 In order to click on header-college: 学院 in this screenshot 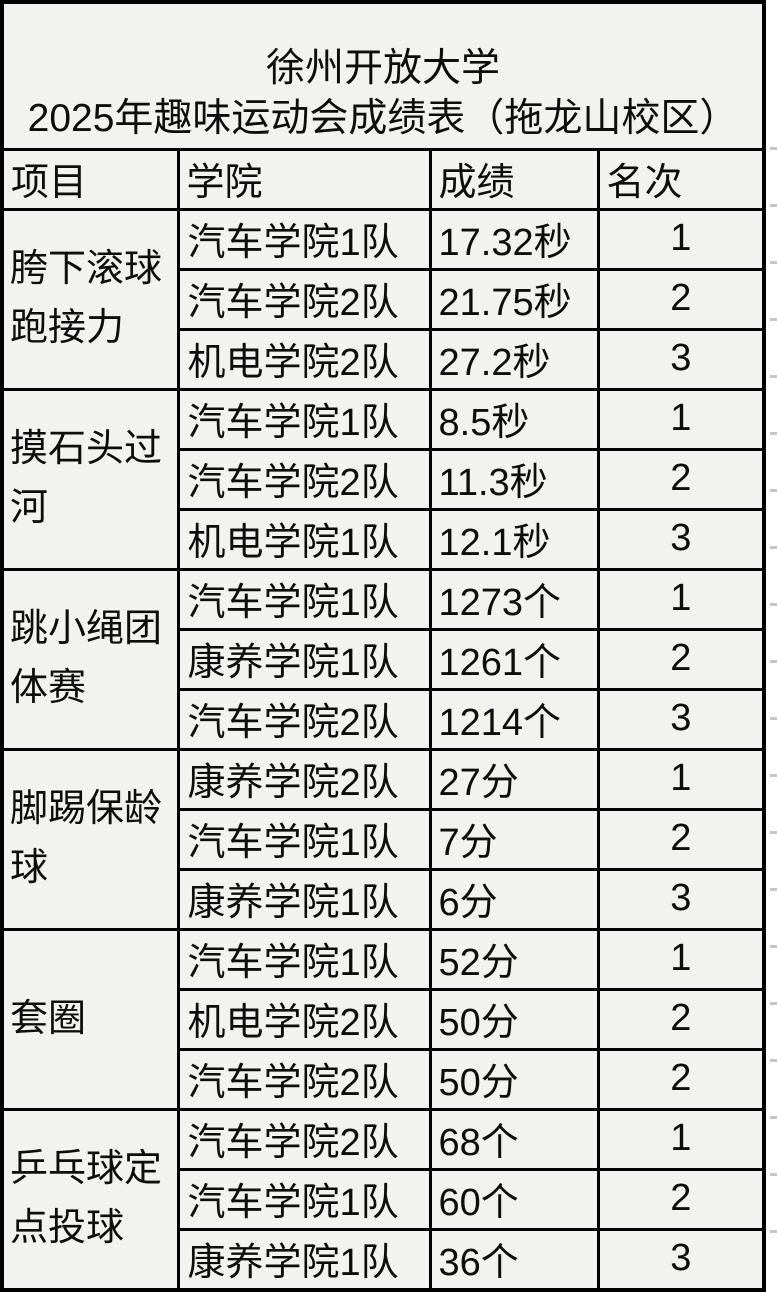, I will do `click(304, 179)`.